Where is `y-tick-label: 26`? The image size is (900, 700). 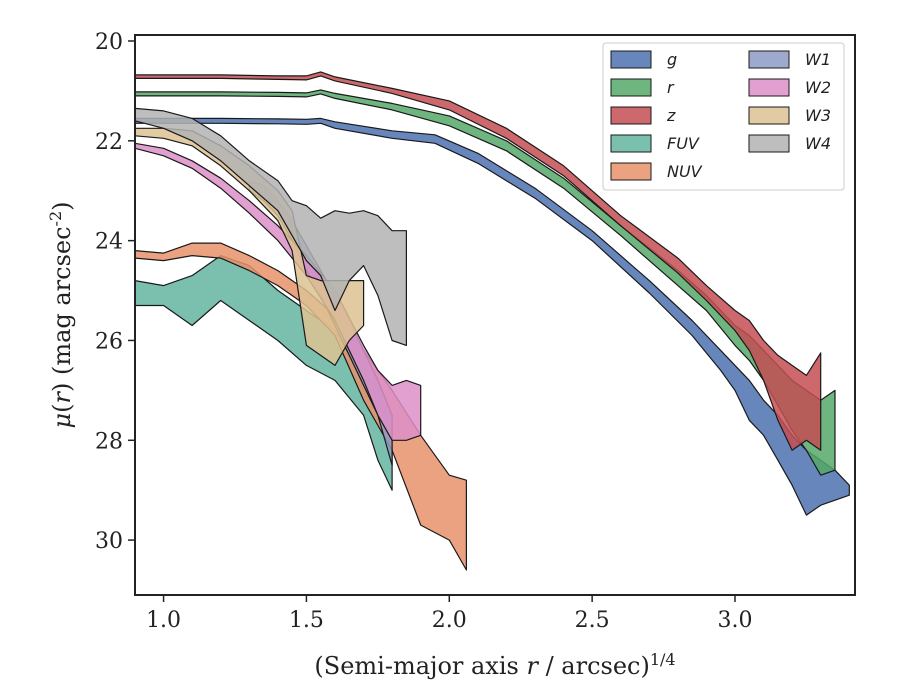
y-tick-label: 26 is located at coordinates (109, 341).